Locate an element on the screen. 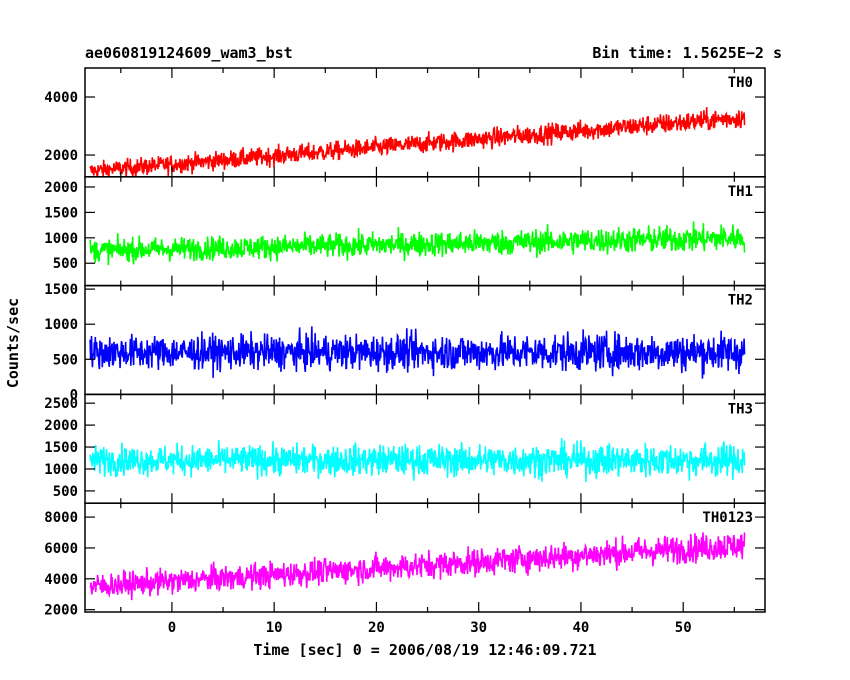  x-tick-label: 10 is located at coordinates (274, 628).